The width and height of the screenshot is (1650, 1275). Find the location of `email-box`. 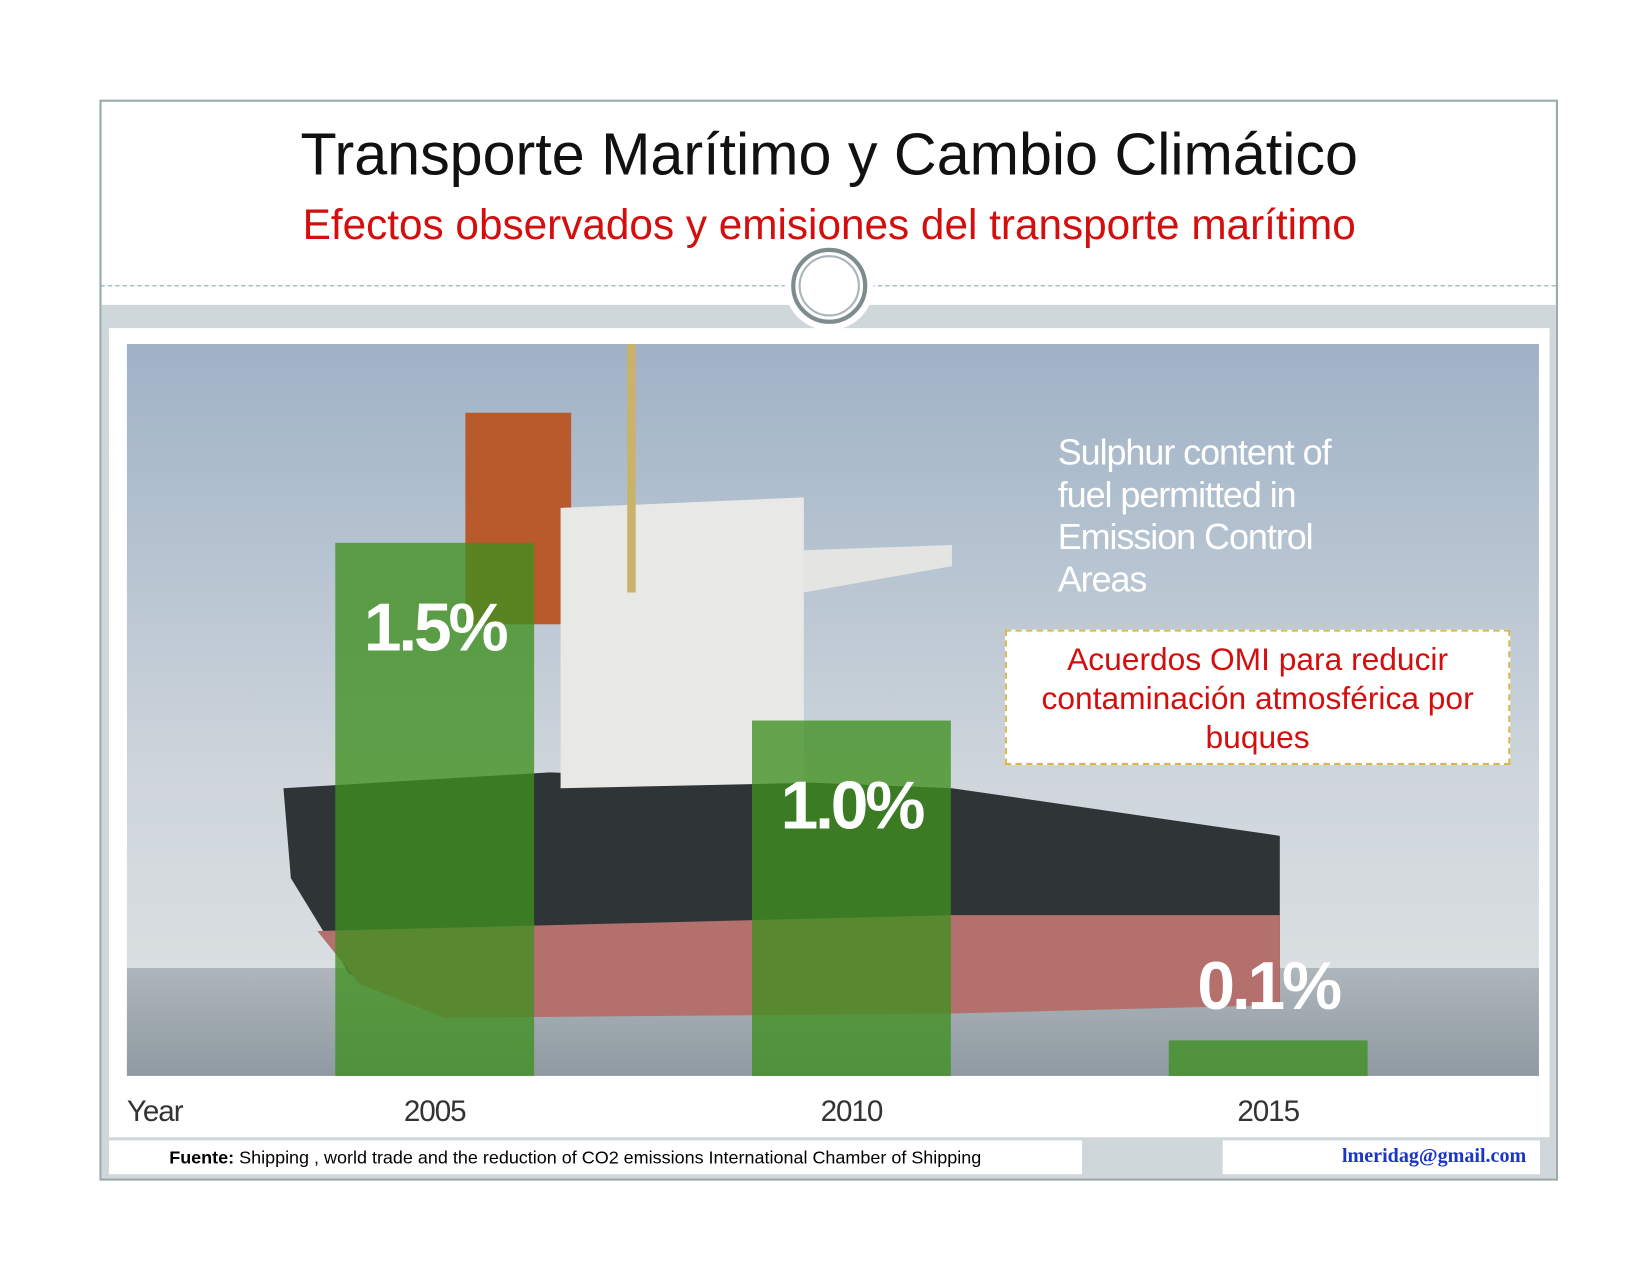

email-box is located at coordinates (1381, 1157).